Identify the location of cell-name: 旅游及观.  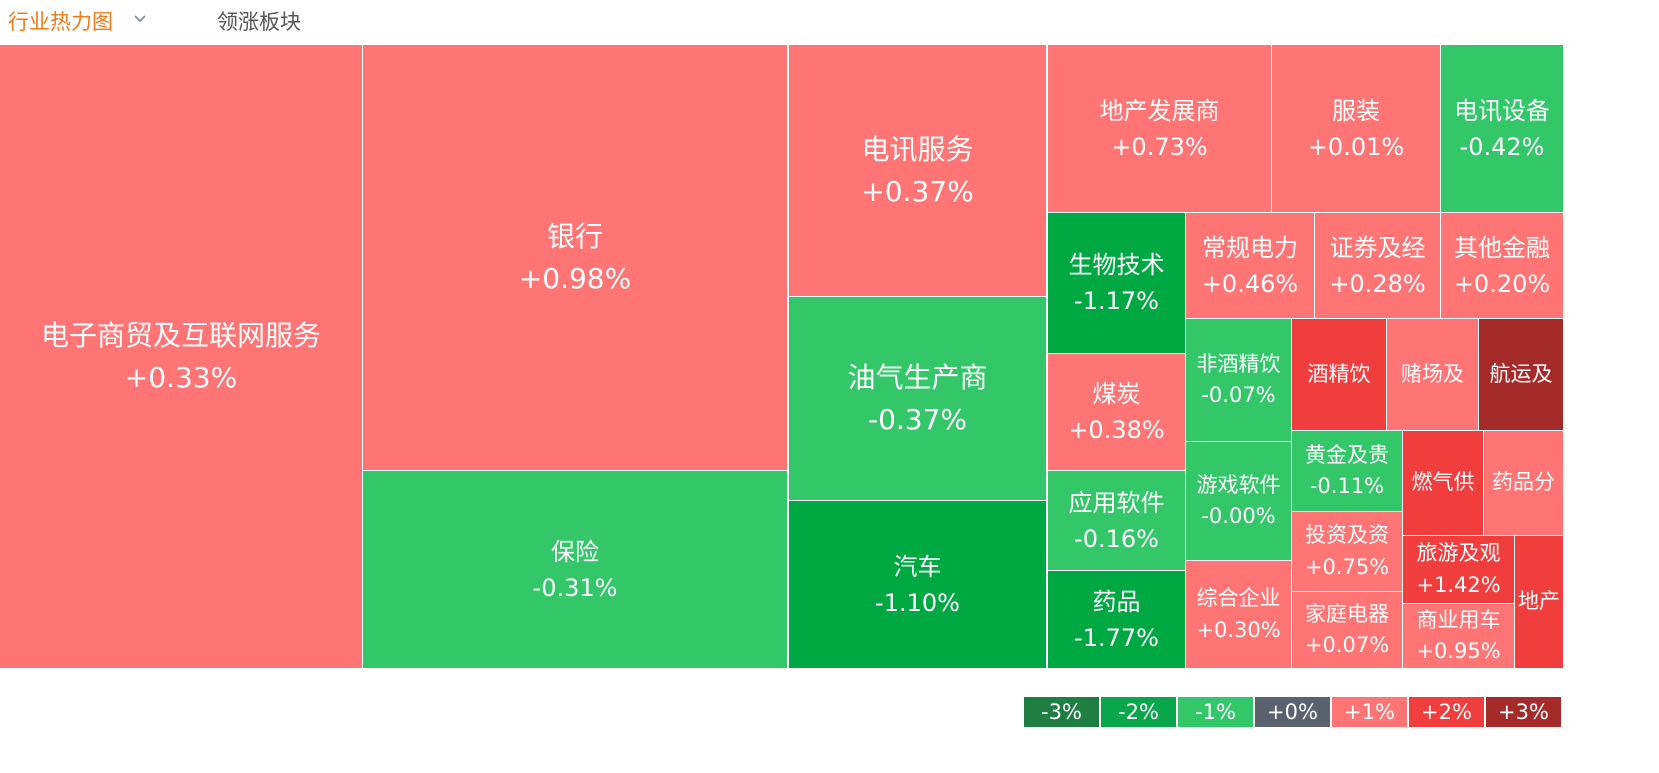
(1458, 553).